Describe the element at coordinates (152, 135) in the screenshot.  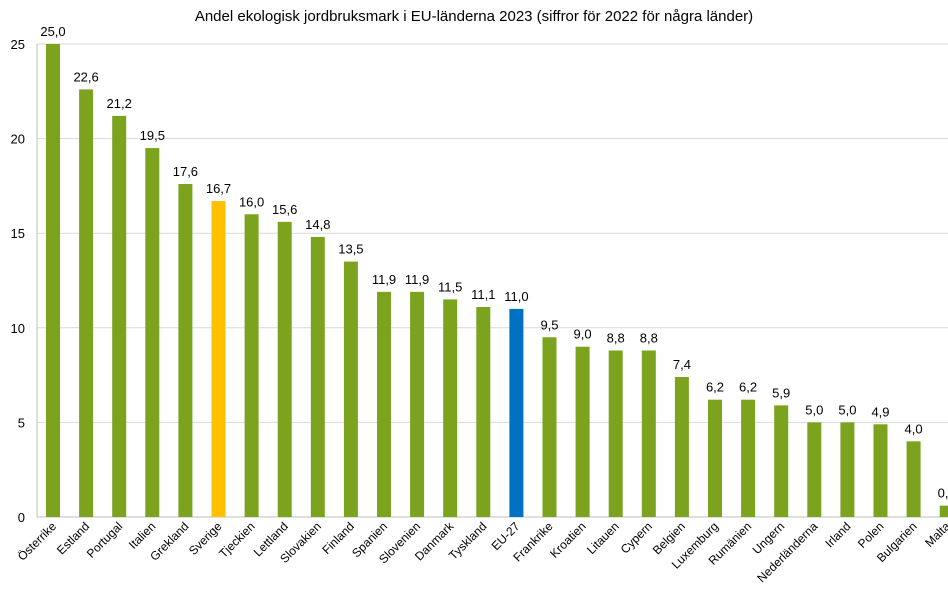
I see `data-label: 19,5` at that location.